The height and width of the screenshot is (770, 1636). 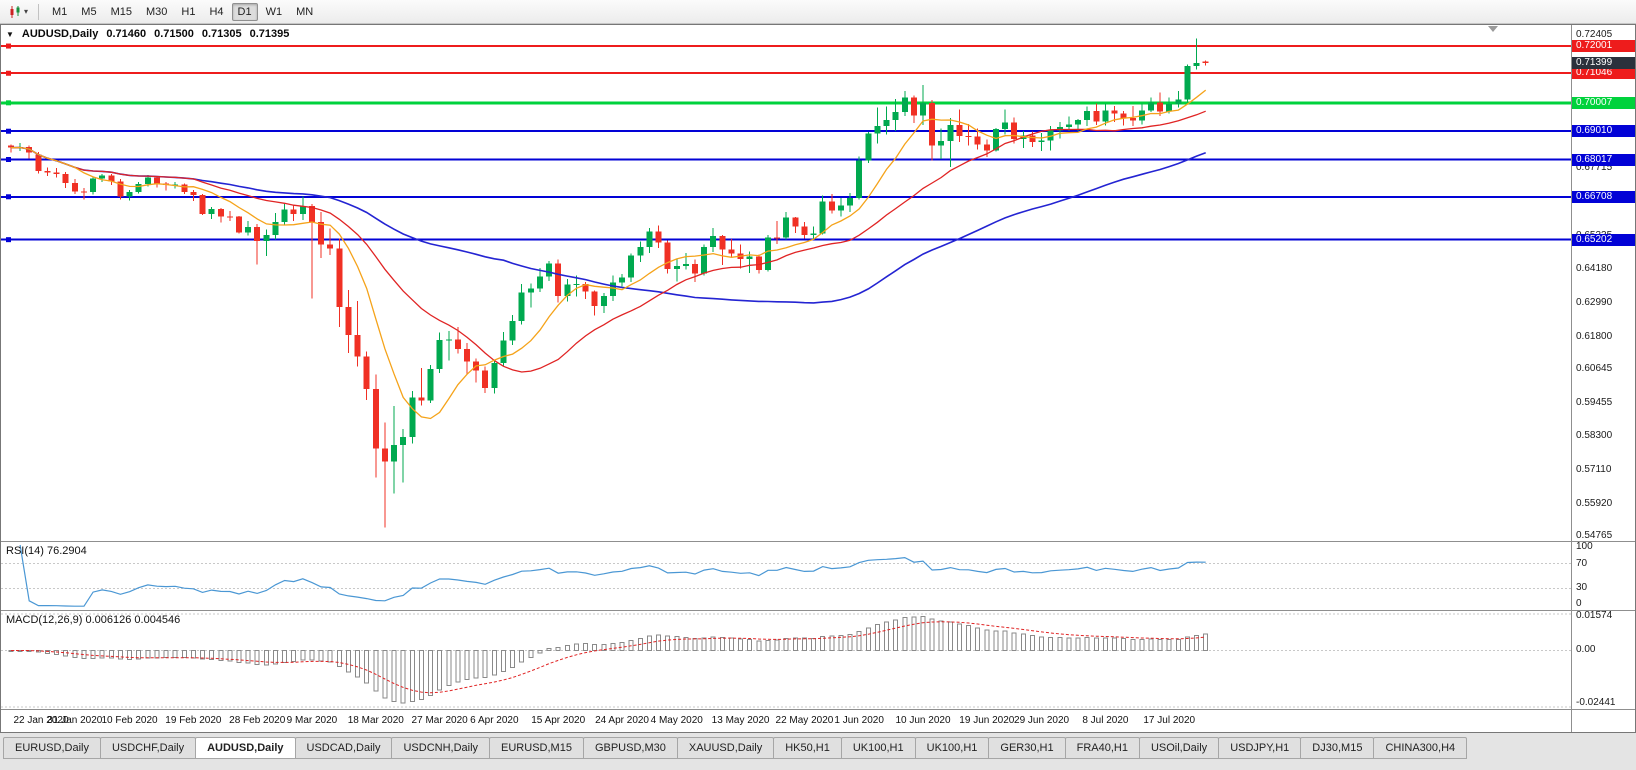 I want to click on chart-tab-xauusd-daily: XAUUSD,Daily, so click(x=725, y=748).